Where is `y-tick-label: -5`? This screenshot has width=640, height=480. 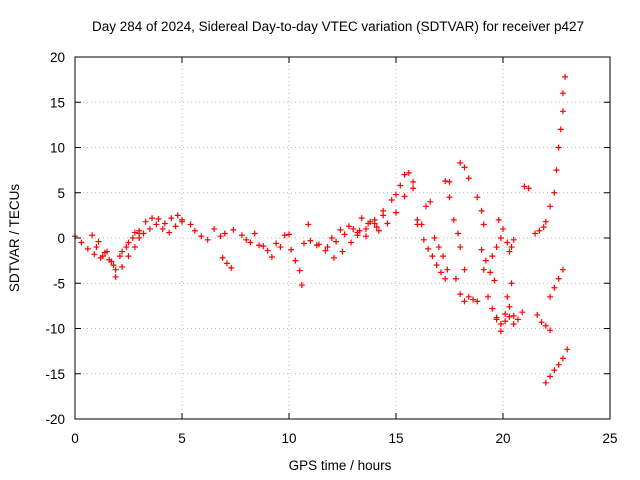
y-tick-label: -5 is located at coordinates (59, 283).